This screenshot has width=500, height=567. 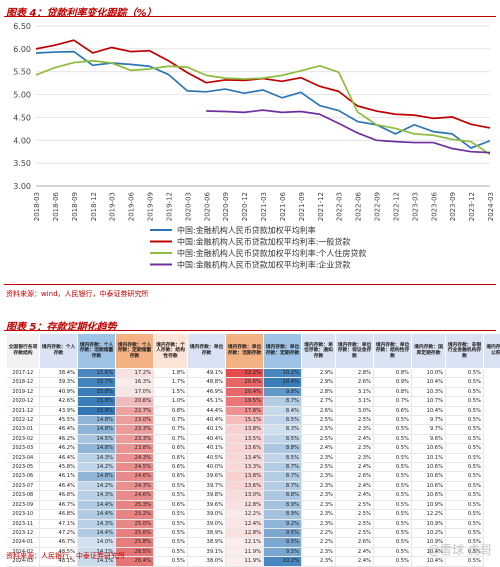 I want to click on table-cell: 14.0%, so click(x=97, y=542).